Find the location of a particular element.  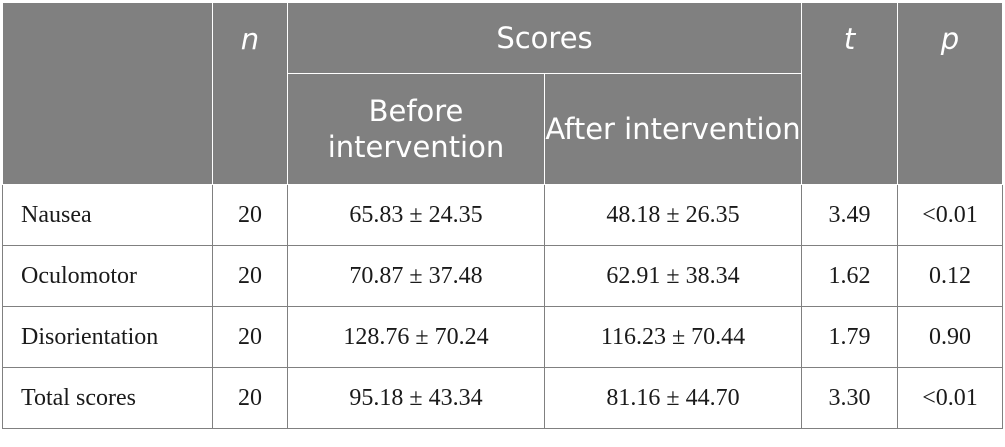

cell-after: 62.91 ± 38.34 is located at coordinates (673, 276).